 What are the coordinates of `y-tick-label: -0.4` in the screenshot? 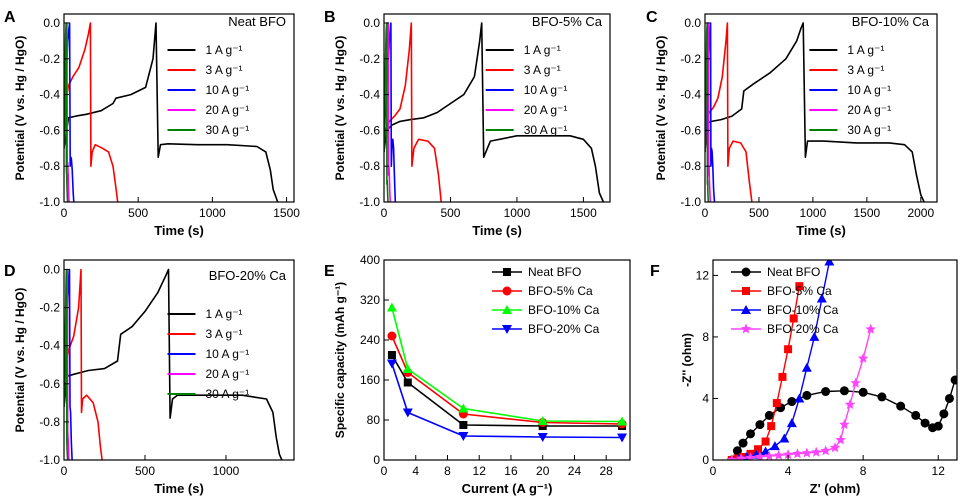 It's located at (369, 95).